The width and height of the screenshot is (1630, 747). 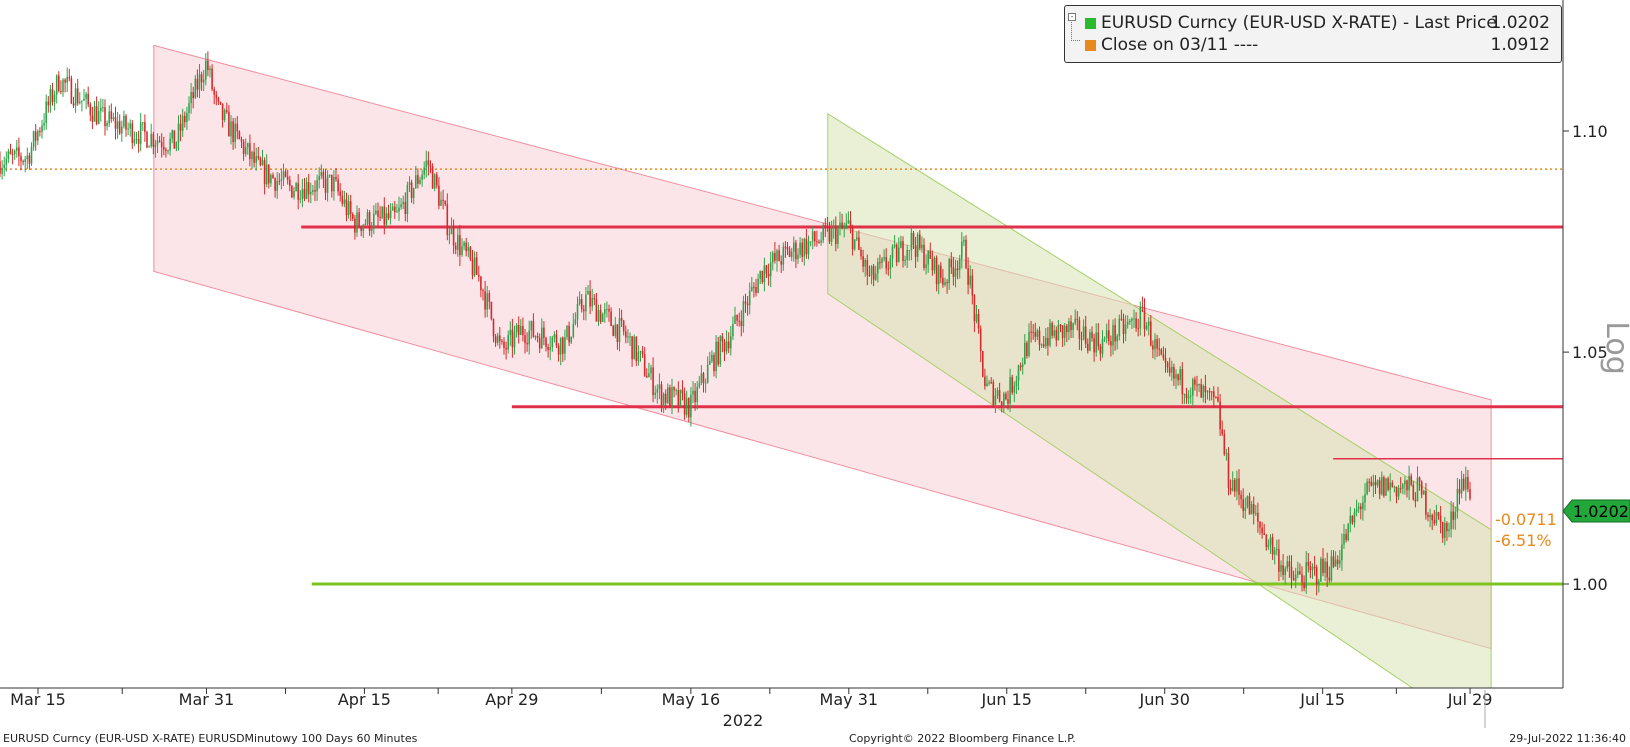 I want to click on legend-swatch-green, so click(x=1090, y=23).